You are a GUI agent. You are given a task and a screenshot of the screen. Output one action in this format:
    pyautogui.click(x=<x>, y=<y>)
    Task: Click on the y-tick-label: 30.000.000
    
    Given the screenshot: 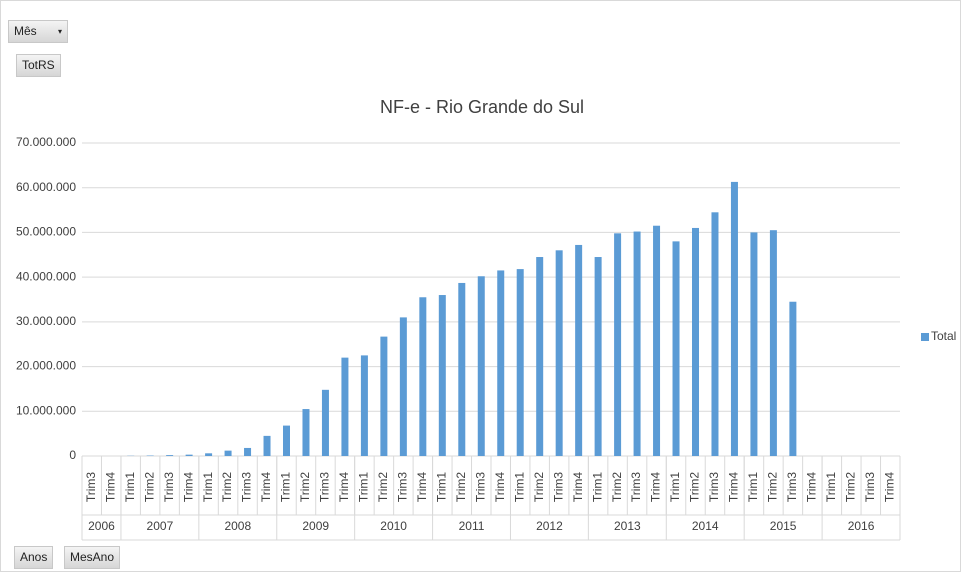 What is the action you would take?
    pyautogui.click(x=46, y=321)
    